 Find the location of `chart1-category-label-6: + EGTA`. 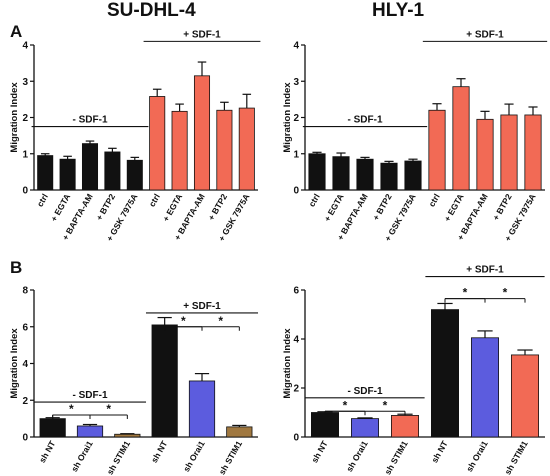

chart1-category-label-6: + EGTA is located at coordinates (173, 207).